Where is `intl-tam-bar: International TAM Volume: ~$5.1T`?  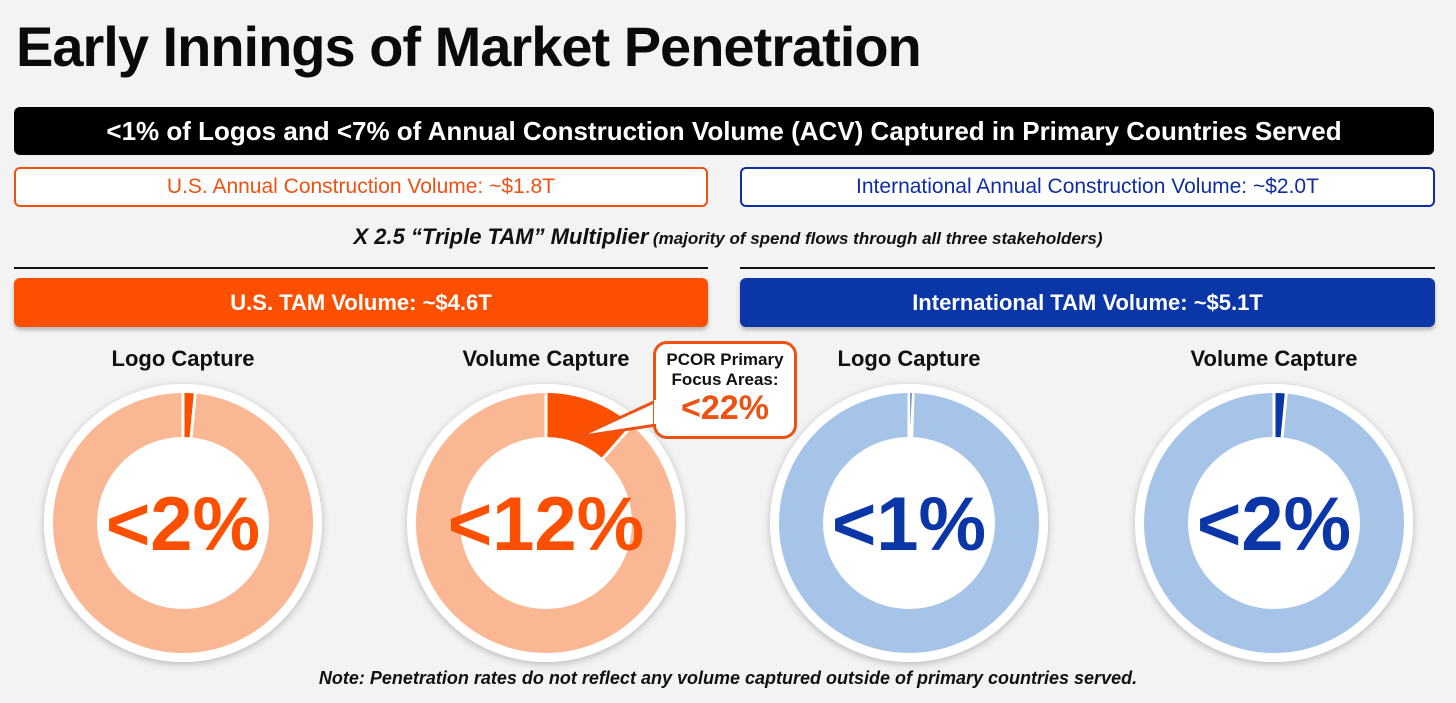
intl-tam-bar: International TAM Volume: ~$5.1T is located at coordinates (1087, 302).